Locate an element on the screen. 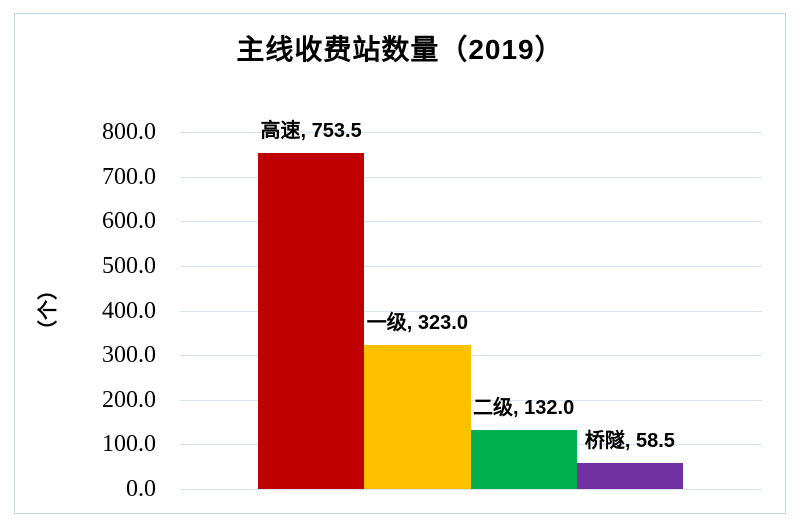 The image size is (800, 530). data-label-高速: 高速, 753.5 is located at coordinates (311, 130).